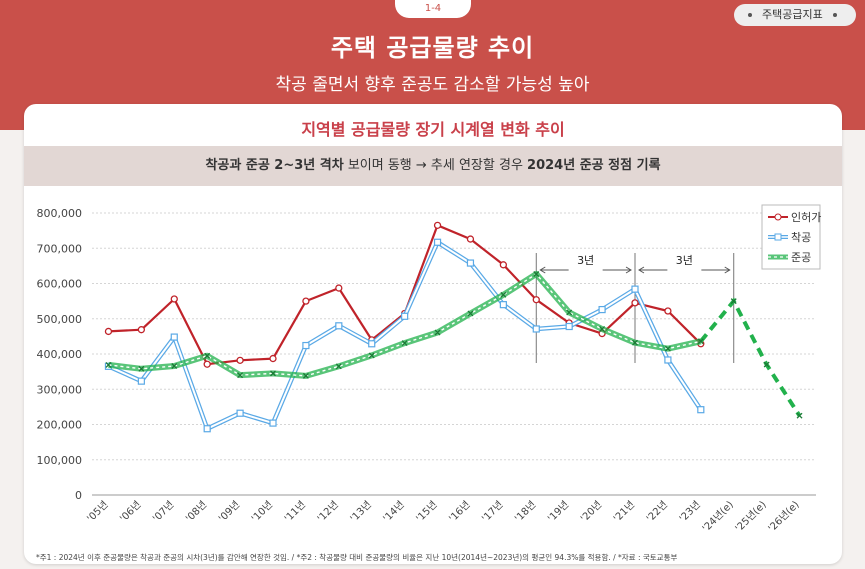 The height and width of the screenshot is (569, 865). What do you see at coordinates (750, 357) in the screenshot?
I see `series-projection-준공` at bounding box center [750, 357].